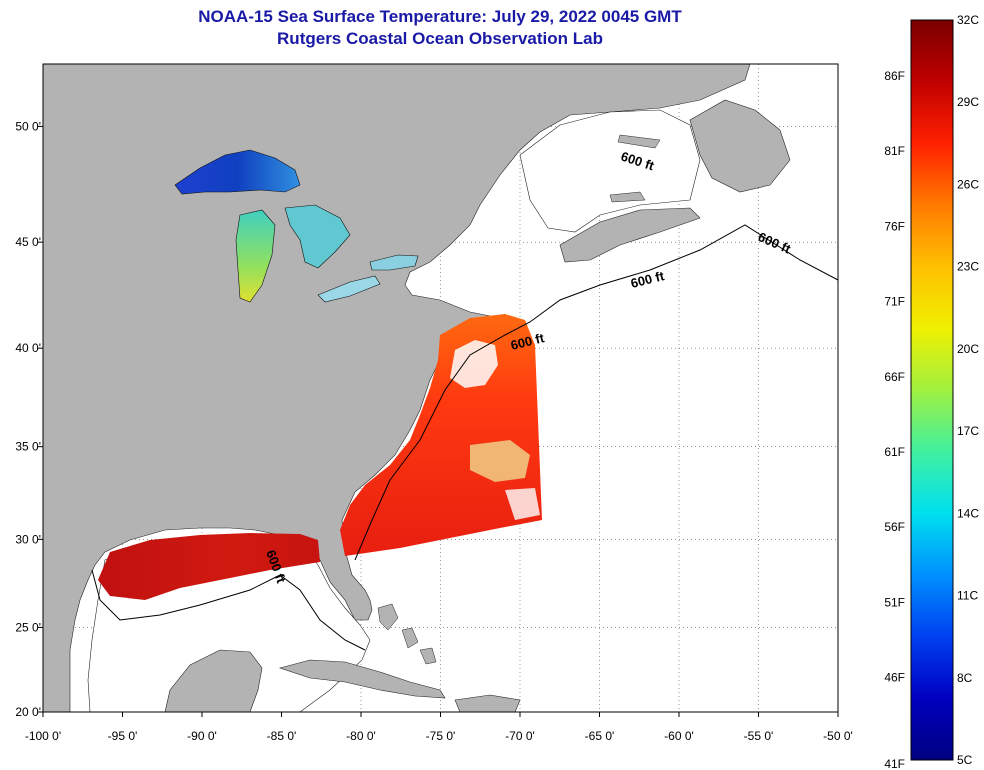 The width and height of the screenshot is (984, 770). What do you see at coordinates (967, 596) in the screenshot?
I see `colorbar-celsius-label: 11C` at bounding box center [967, 596].